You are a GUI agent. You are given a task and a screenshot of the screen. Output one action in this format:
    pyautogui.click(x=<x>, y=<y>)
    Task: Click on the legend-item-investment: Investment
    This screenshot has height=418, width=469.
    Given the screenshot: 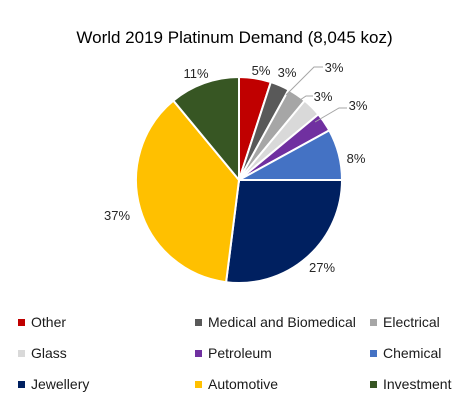 What is the action you would take?
    pyautogui.click(x=410, y=384)
    